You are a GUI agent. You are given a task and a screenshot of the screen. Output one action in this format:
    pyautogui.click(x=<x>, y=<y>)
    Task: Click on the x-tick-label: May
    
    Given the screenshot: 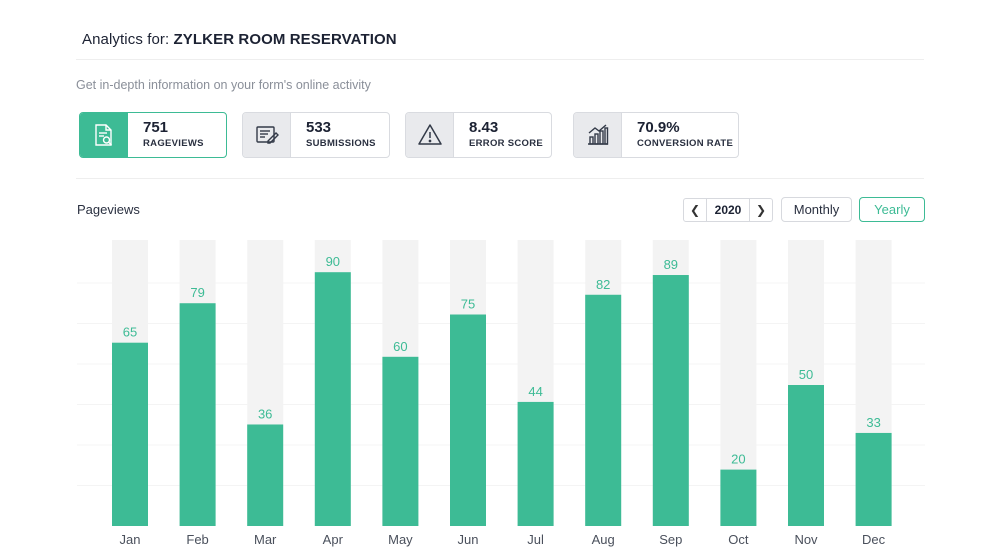 What is the action you would take?
    pyautogui.click(x=400, y=539)
    